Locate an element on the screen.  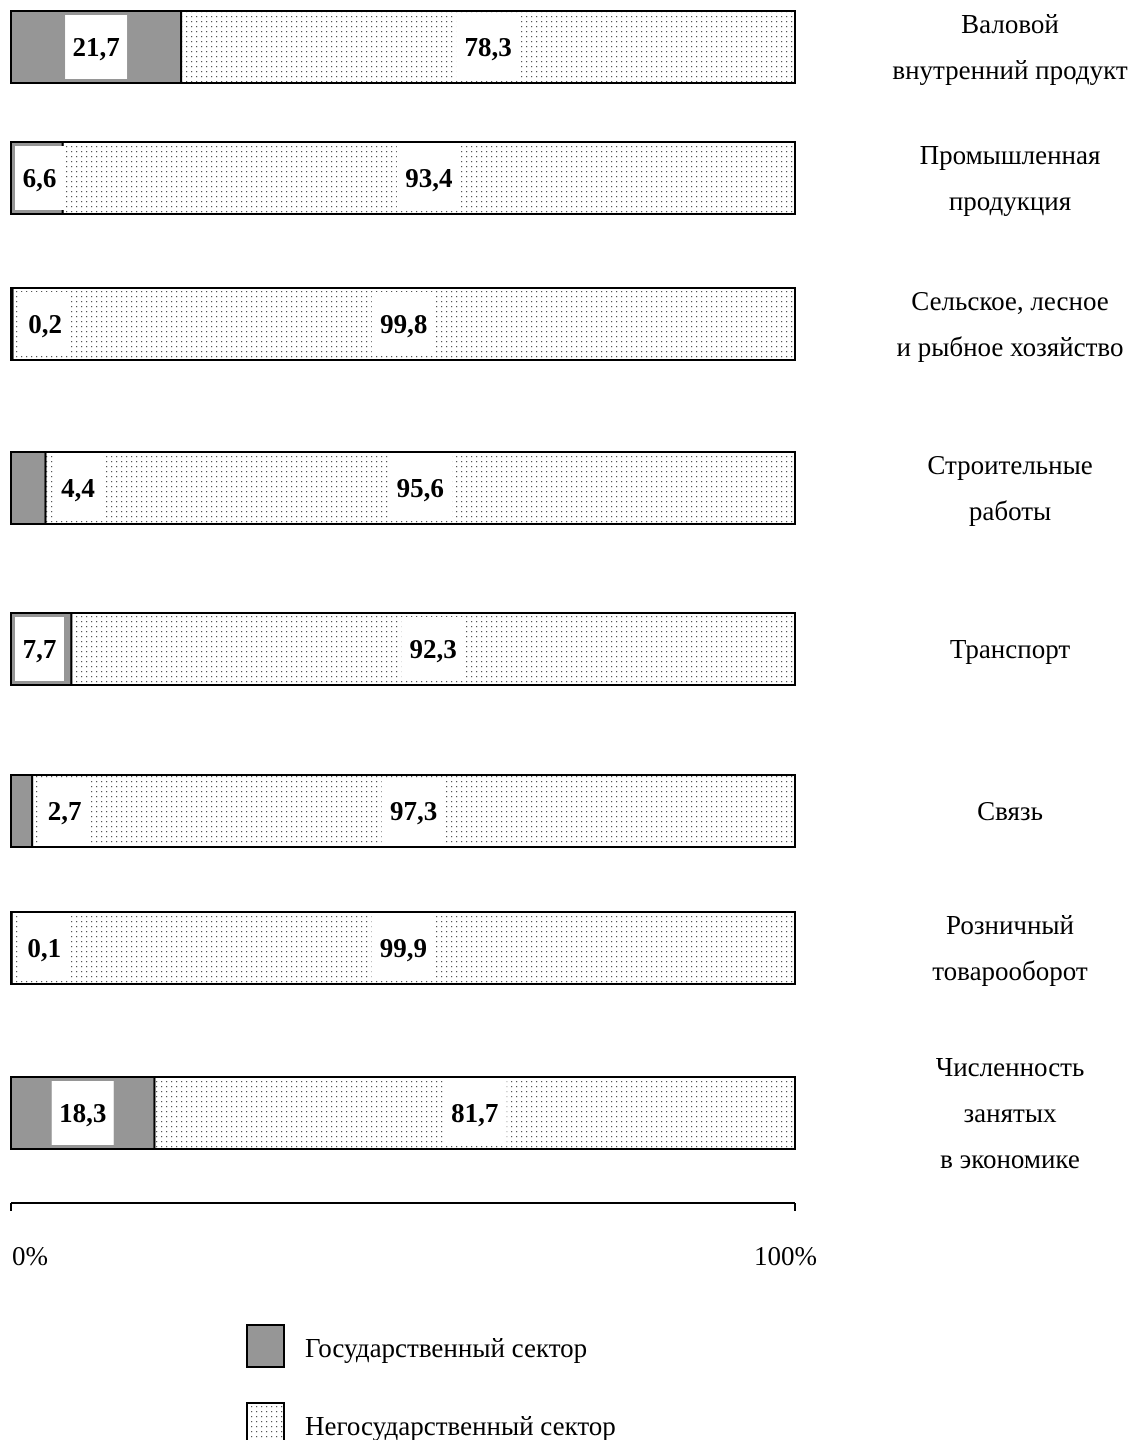
value-label-state: 6,6 is located at coordinates (40, 178).